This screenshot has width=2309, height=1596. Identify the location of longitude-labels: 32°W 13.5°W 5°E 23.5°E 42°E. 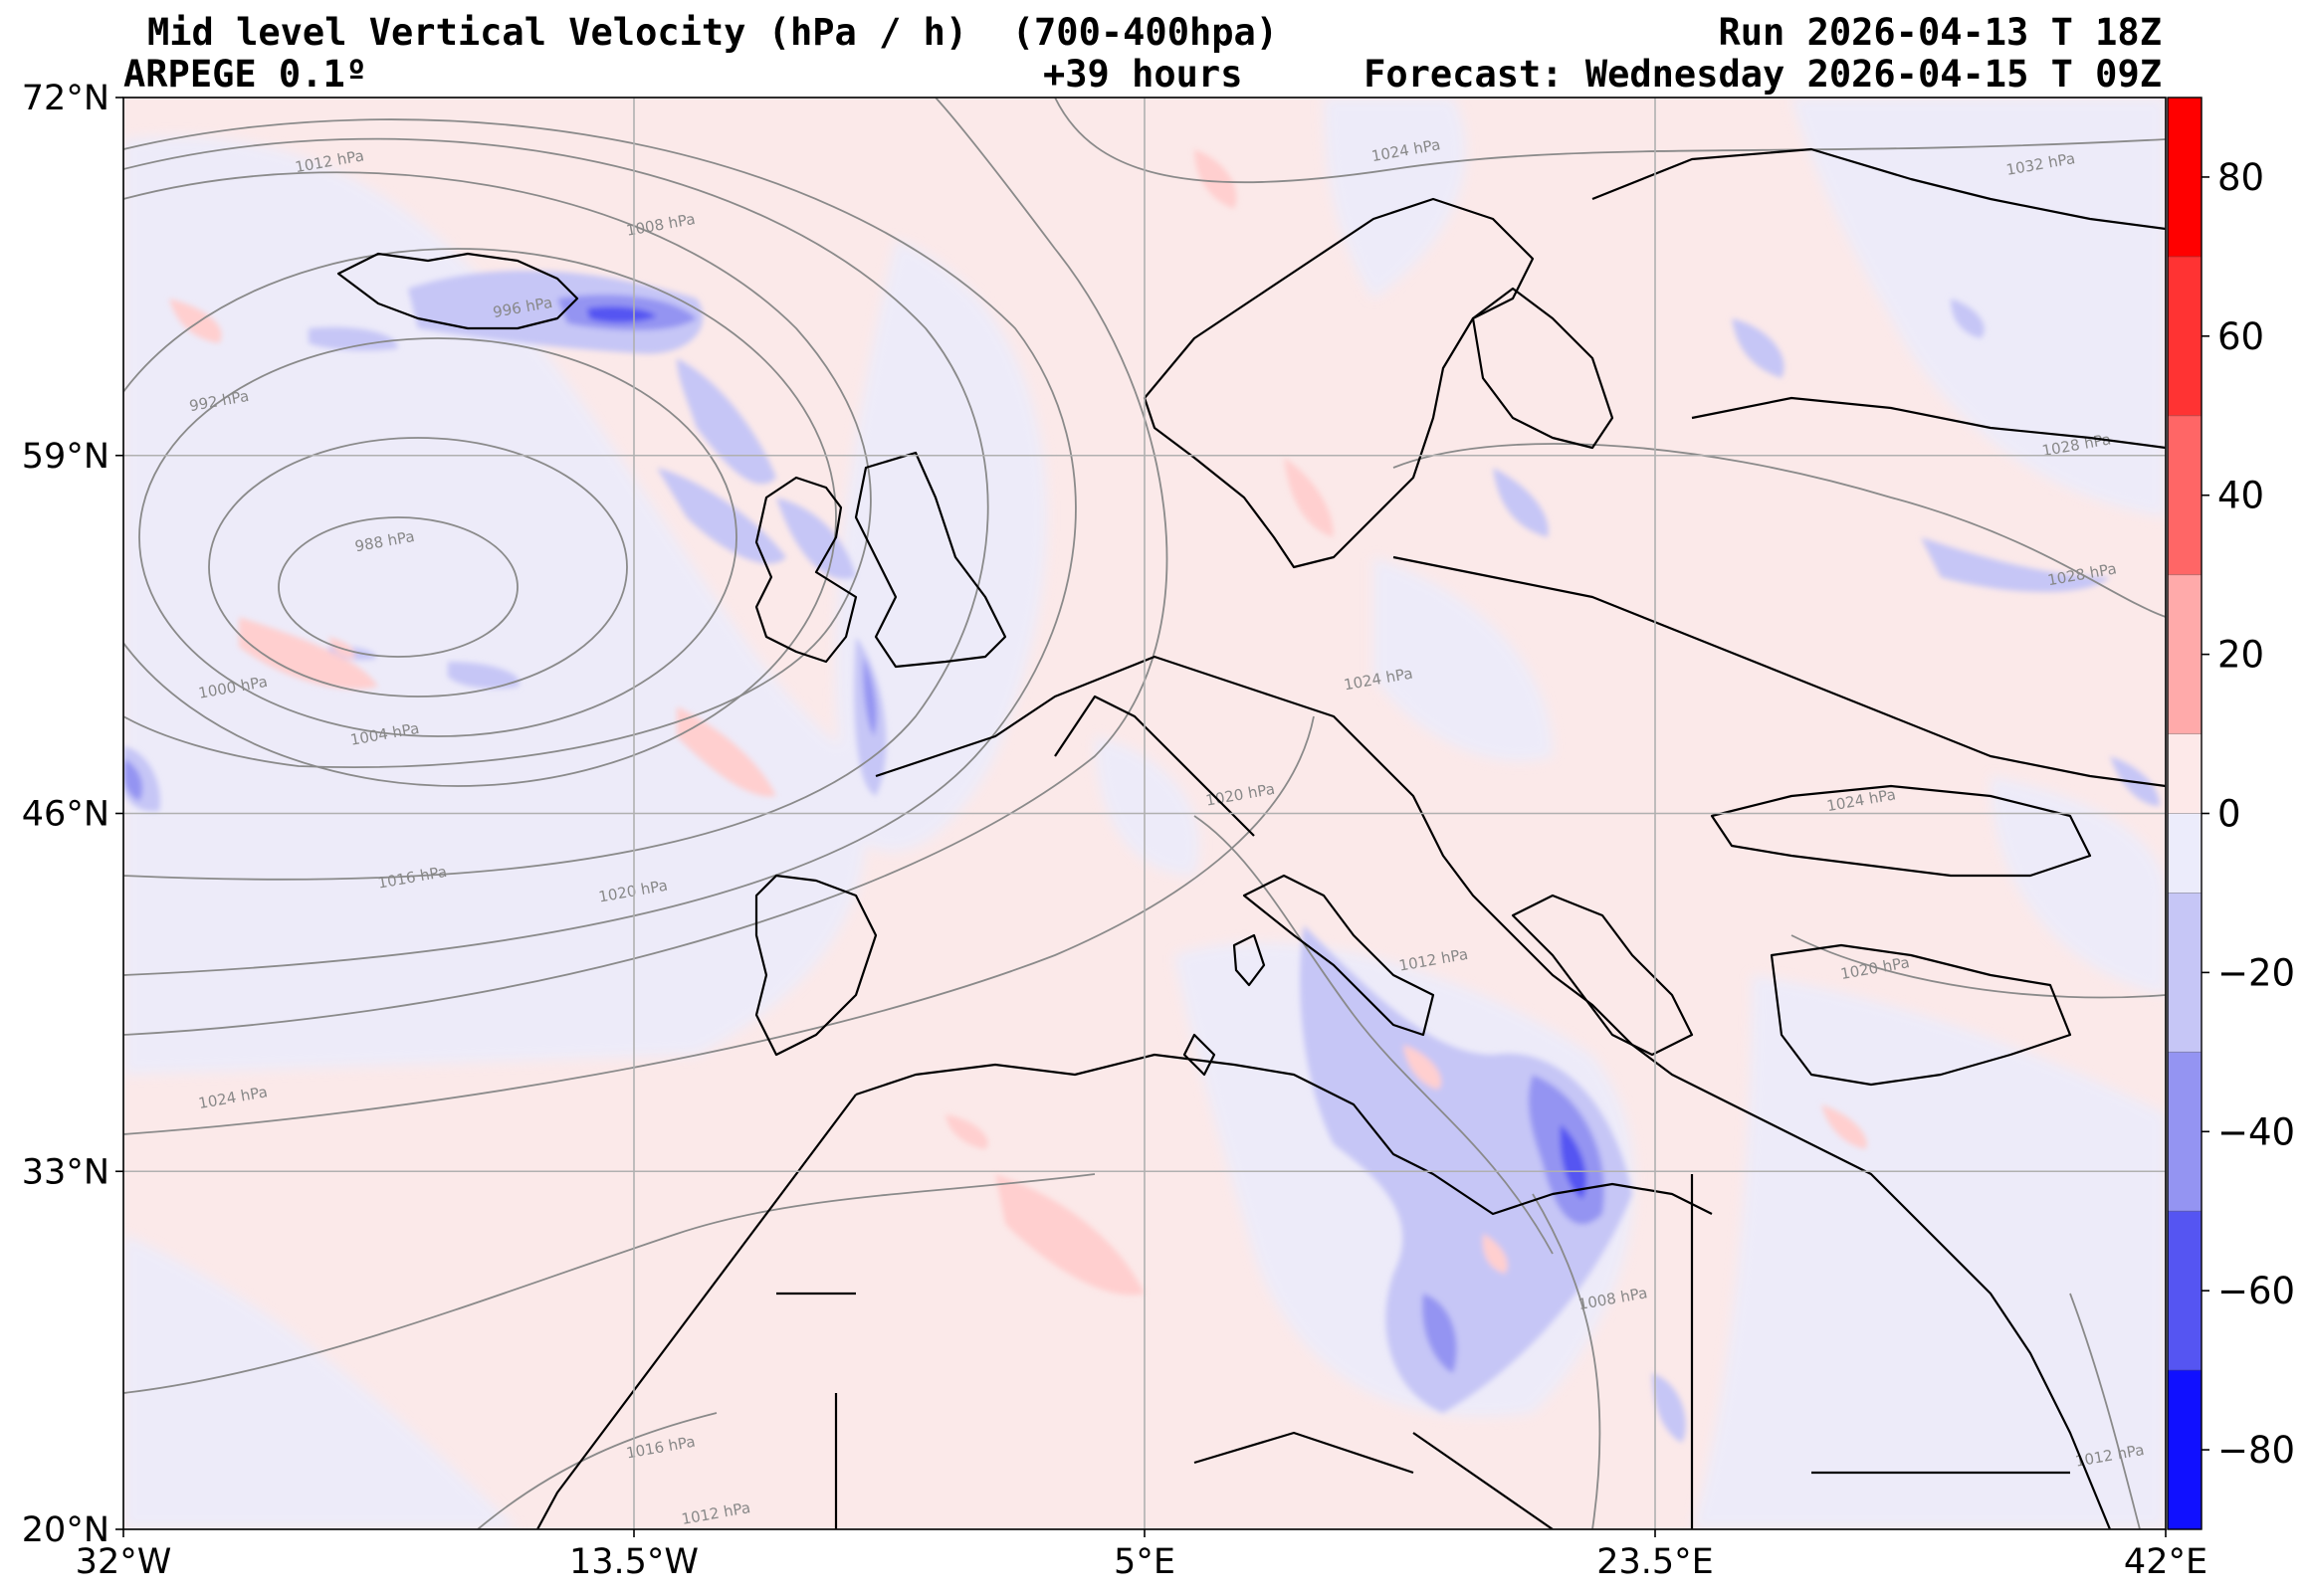
(1141, 1556).